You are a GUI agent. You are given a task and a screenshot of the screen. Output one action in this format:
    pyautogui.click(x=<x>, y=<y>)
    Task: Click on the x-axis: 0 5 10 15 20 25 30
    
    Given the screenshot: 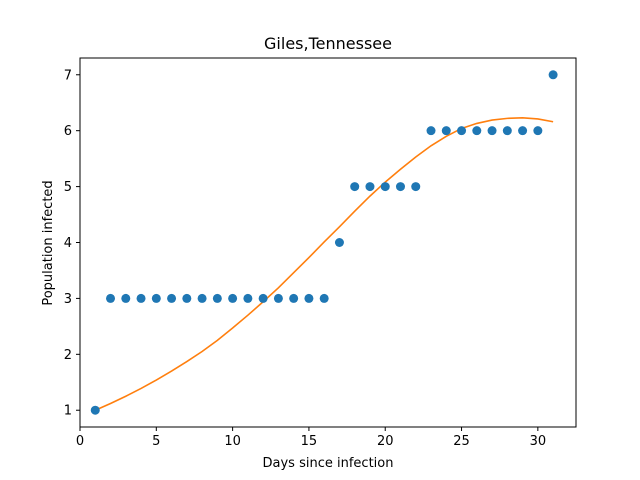 What is the action you would take?
    pyautogui.click(x=311, y=438)
    